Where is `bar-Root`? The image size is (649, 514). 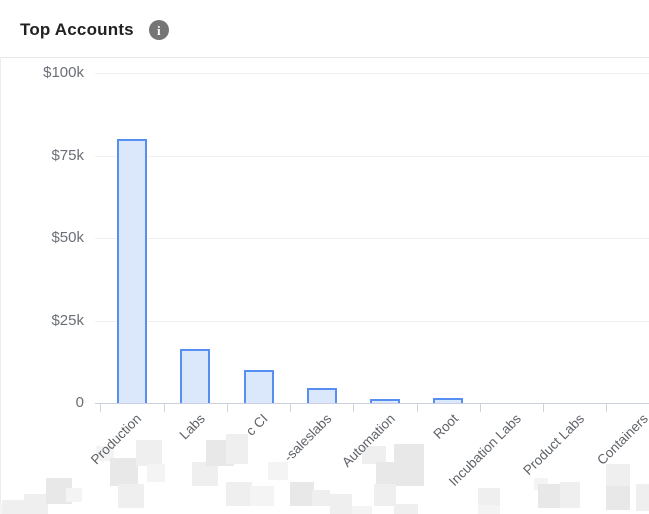
bar-Root is located at coordinates (448, 400).